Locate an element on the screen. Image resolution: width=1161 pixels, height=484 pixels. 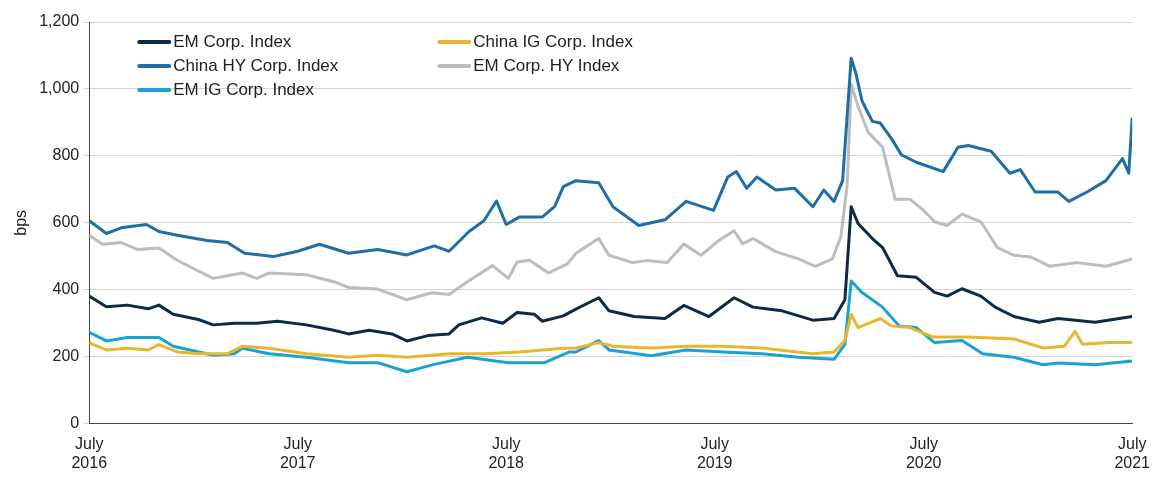
legend-label: EM IG Corp. Index is located at coordinates (244, 89).